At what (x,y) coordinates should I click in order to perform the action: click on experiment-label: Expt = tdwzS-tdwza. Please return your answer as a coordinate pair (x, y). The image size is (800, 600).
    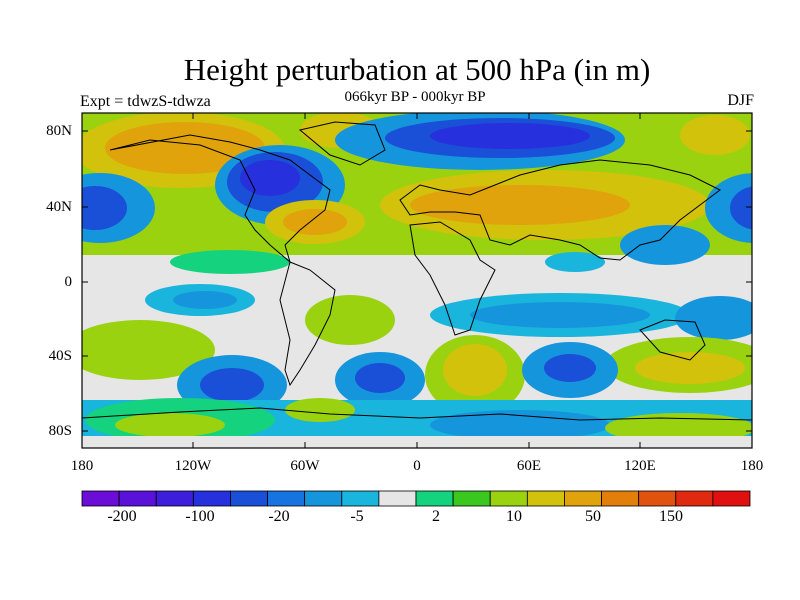
    Looking at the image, I should click on (145, 101).